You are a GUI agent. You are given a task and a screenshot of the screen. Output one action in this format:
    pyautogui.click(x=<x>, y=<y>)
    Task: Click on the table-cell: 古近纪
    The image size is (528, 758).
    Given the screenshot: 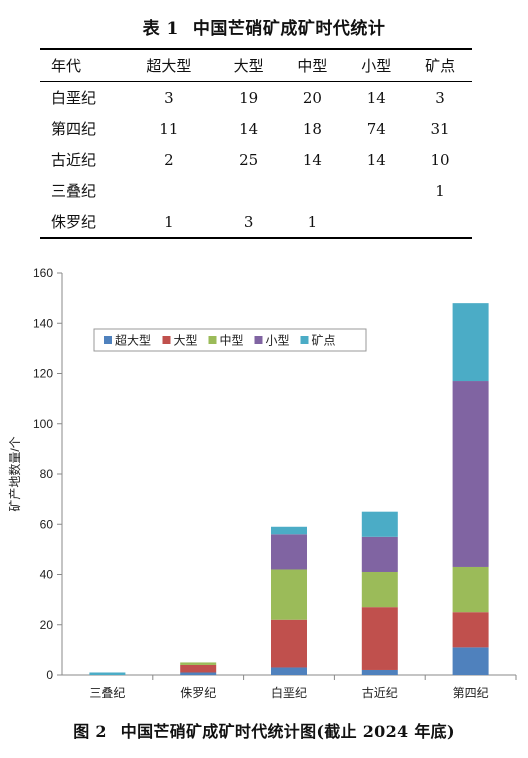 What is the action you would take?
    pyautogui.click(x=74, y=160)
    